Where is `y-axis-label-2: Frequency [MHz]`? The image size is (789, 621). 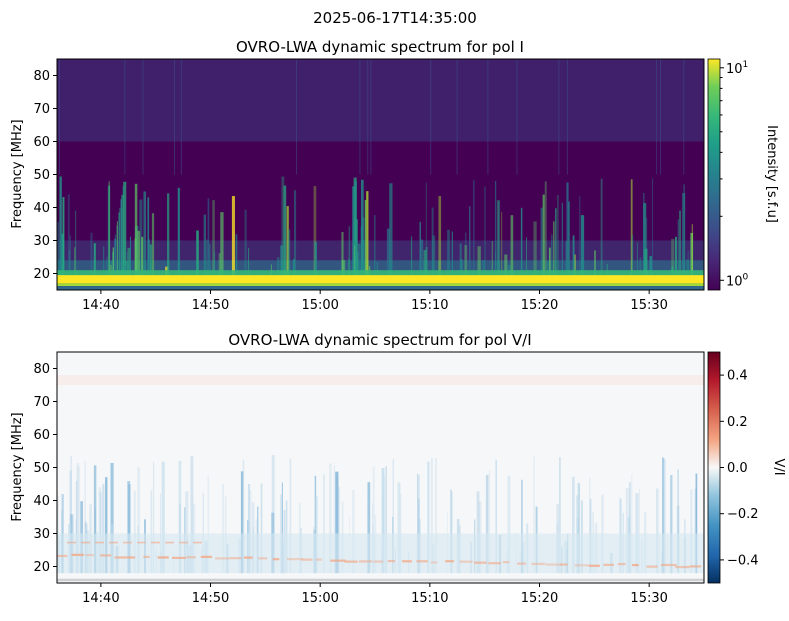
y-axis-label-2: Frequency [MHz] is located at coordinates (17, 466).